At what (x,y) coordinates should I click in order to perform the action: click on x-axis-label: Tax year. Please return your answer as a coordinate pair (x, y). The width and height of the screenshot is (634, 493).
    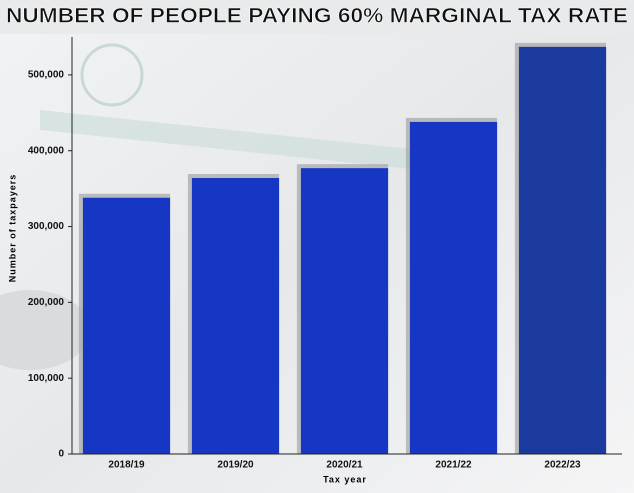
    Looking at the image, I should click on (345, 479).